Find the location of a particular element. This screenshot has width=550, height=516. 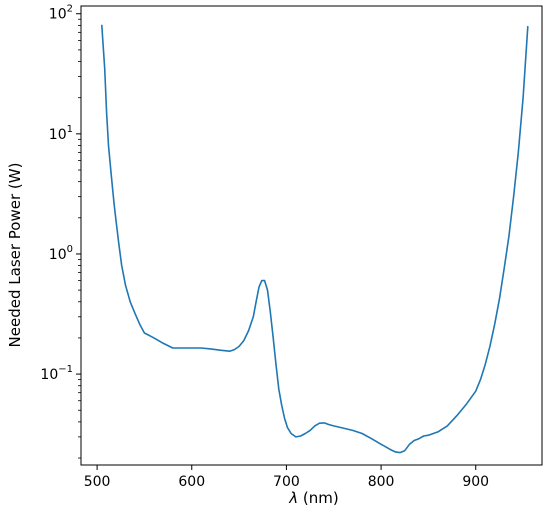

x-tick-label: 500 is located at coordinates (97, 482).